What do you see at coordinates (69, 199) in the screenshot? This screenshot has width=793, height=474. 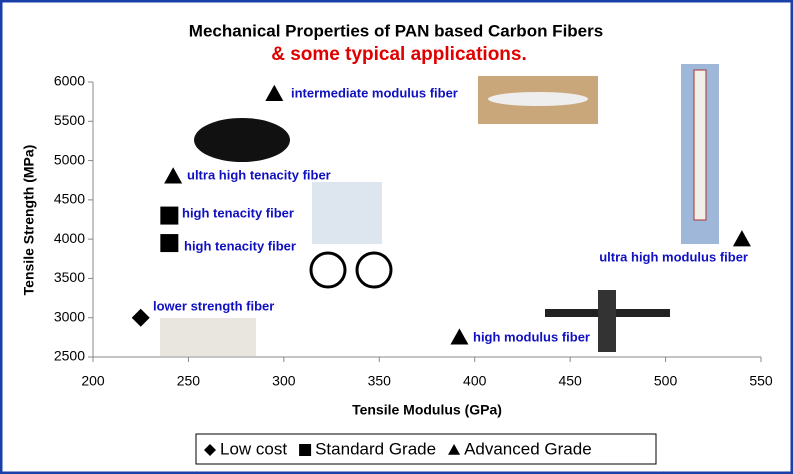 I see `y-tick-label: 4500` at bounding box center [69, 199].